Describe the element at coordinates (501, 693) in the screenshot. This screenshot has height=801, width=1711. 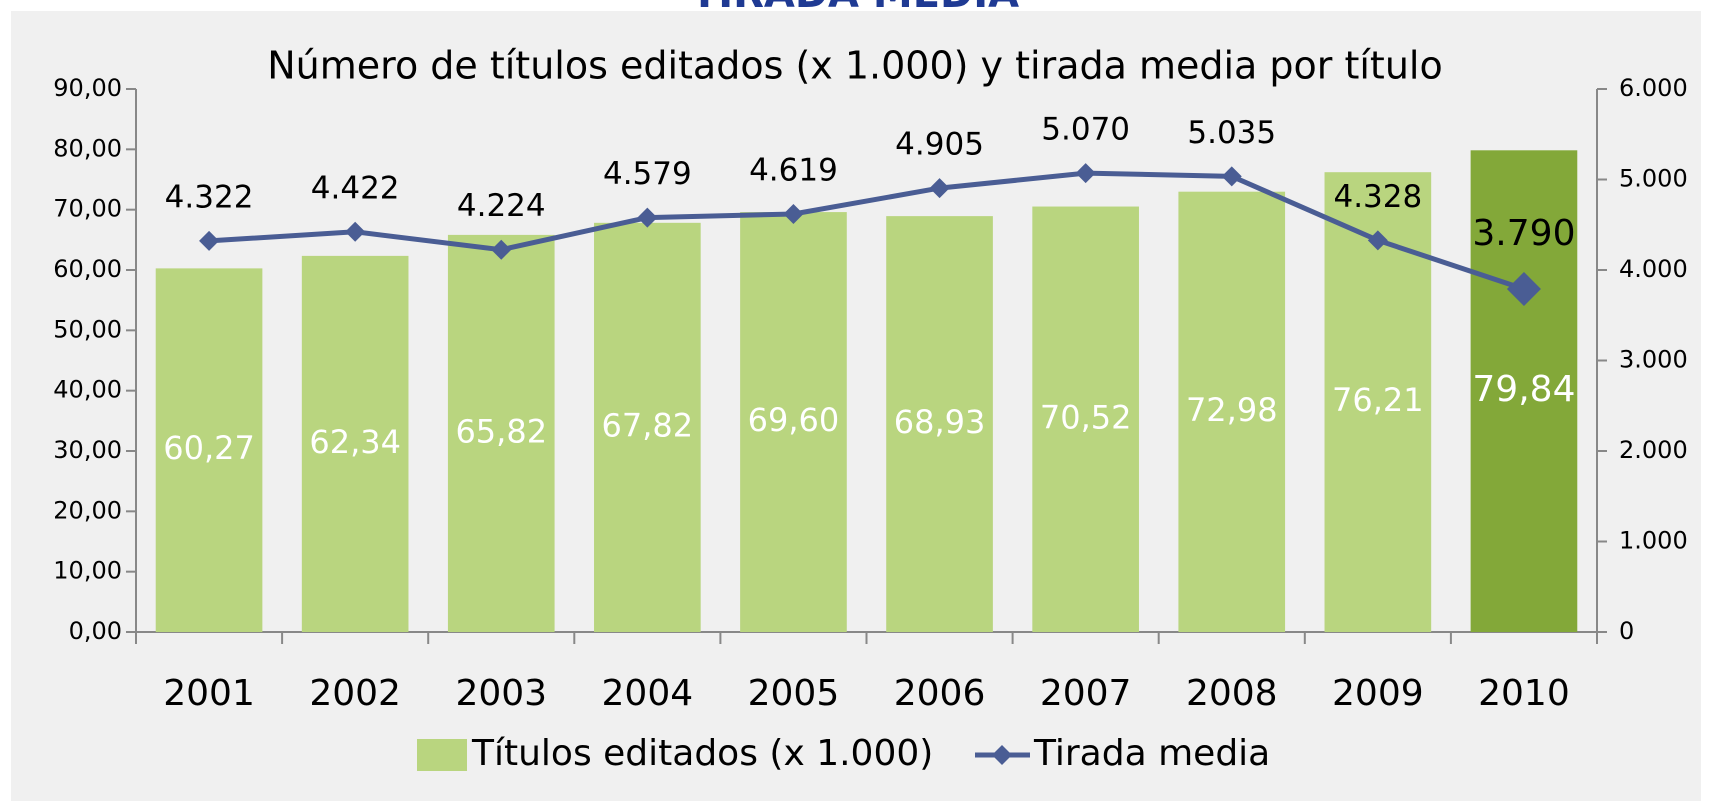
I see `x-tick-label: 2003` at that location.